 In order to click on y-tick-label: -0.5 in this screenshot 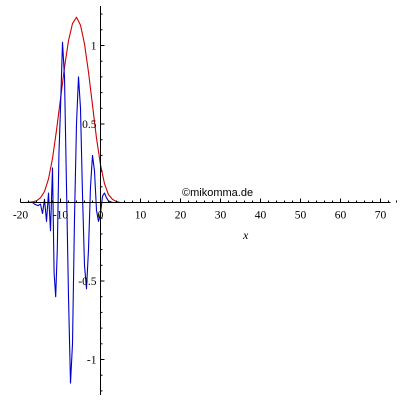, I will do `click(87, 282)`.